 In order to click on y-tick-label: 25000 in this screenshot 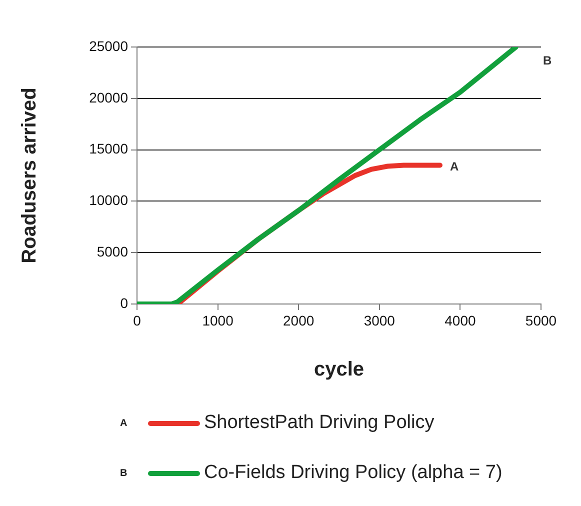, I will do `click(108, 46)`.